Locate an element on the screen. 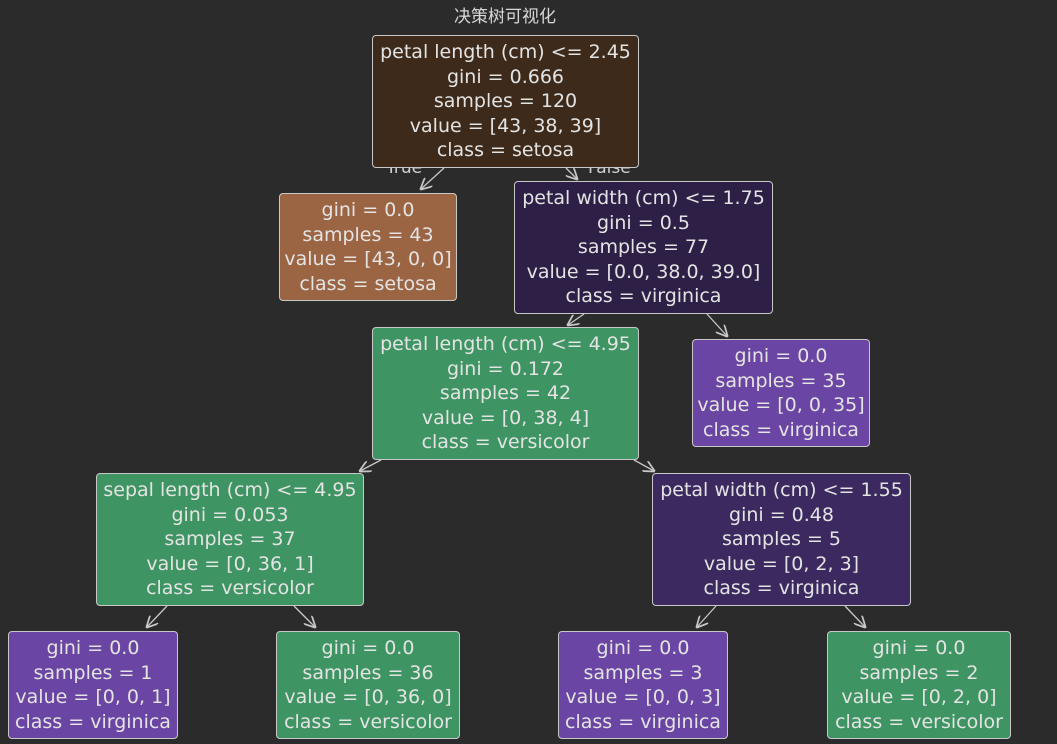 This screenshot has height=744, width=1057. node-line: sepal length (cm) <= 4.95 is located at coordinates (230, 490).